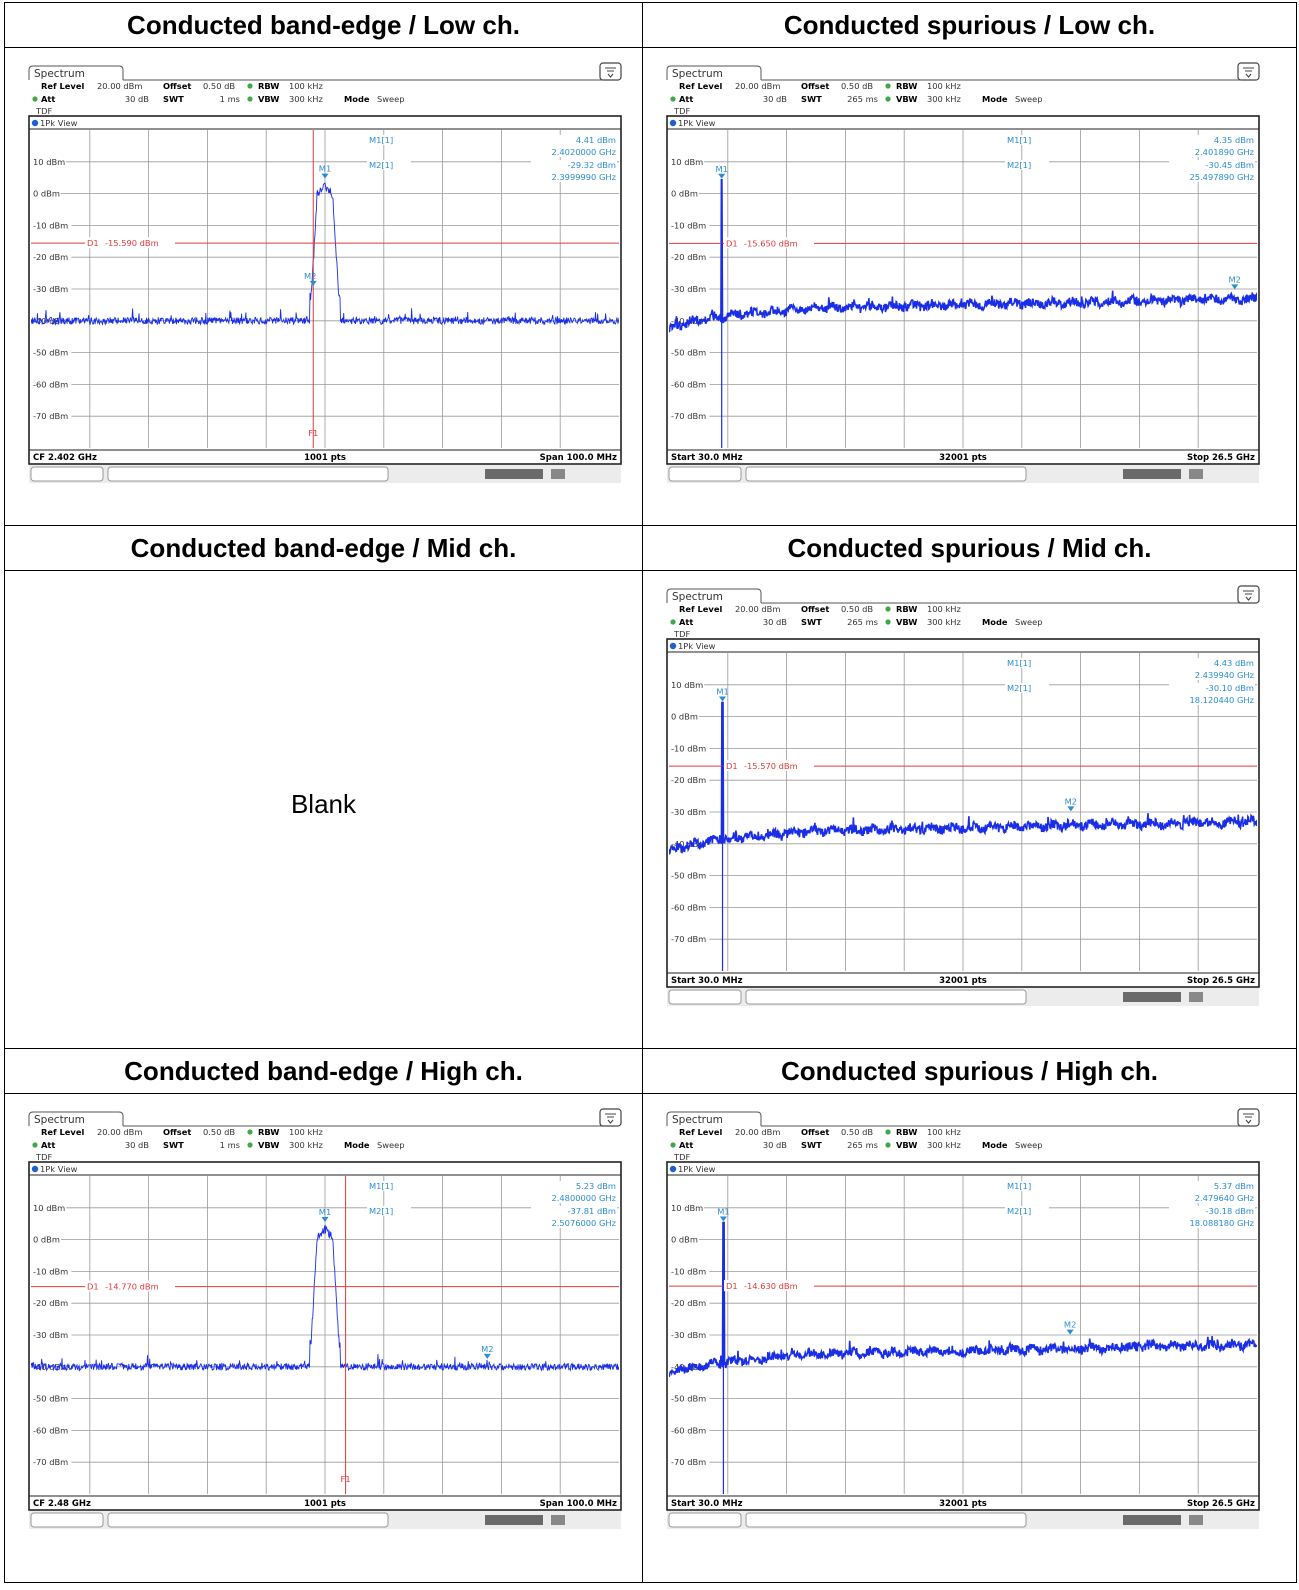 This screenshot has width=1299, height=1590. Describe the element at coordinates (592, 165) in the screenshot. I see `marker-readout-level: -29.32 dBm` at that location.